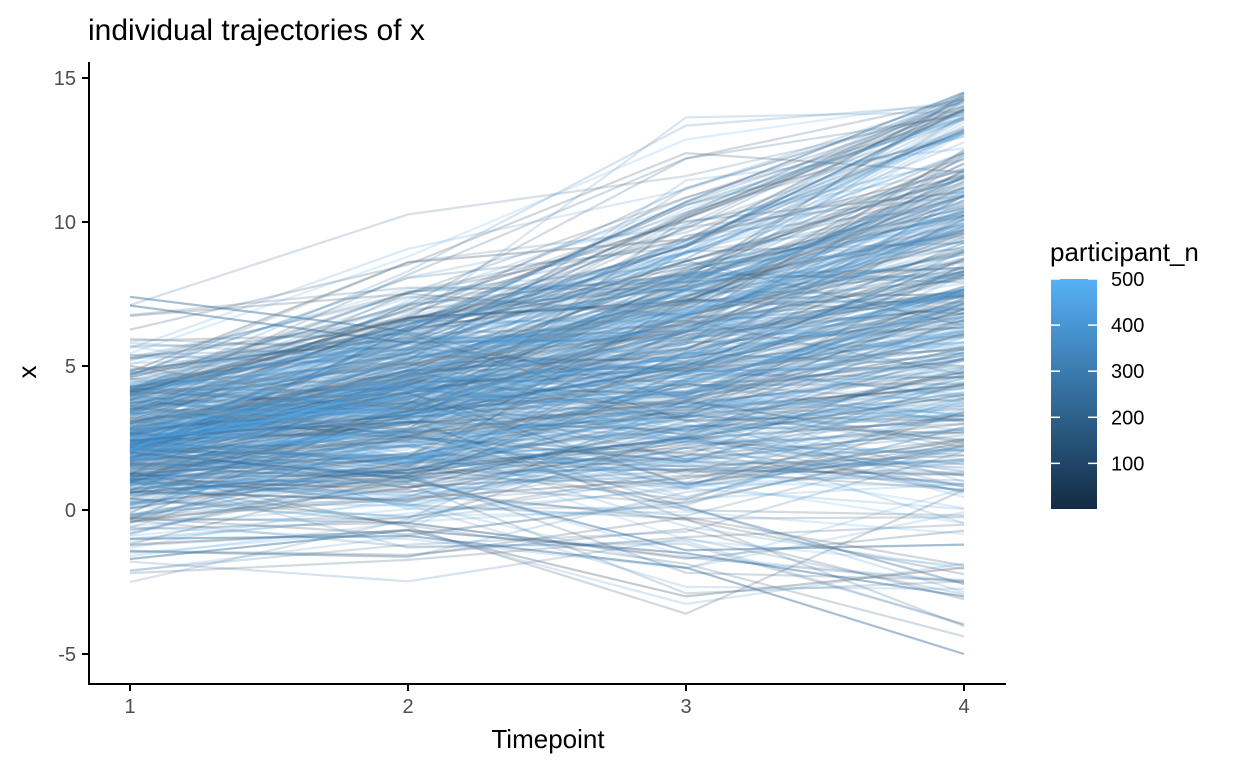 The height and width of the screenshot is (768, 1248). I want to click on y-tick-label: 5, so click(70, 367).